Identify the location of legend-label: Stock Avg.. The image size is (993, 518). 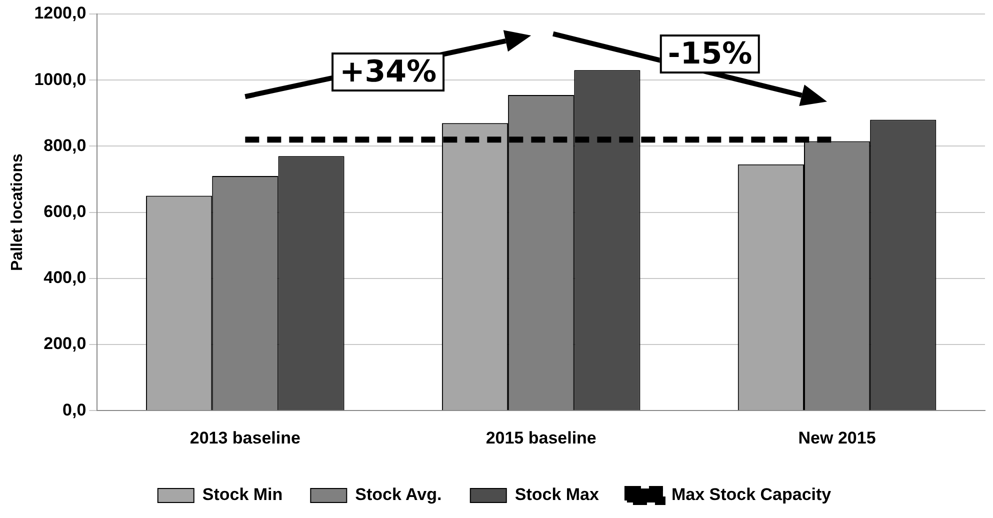
(398, 494).